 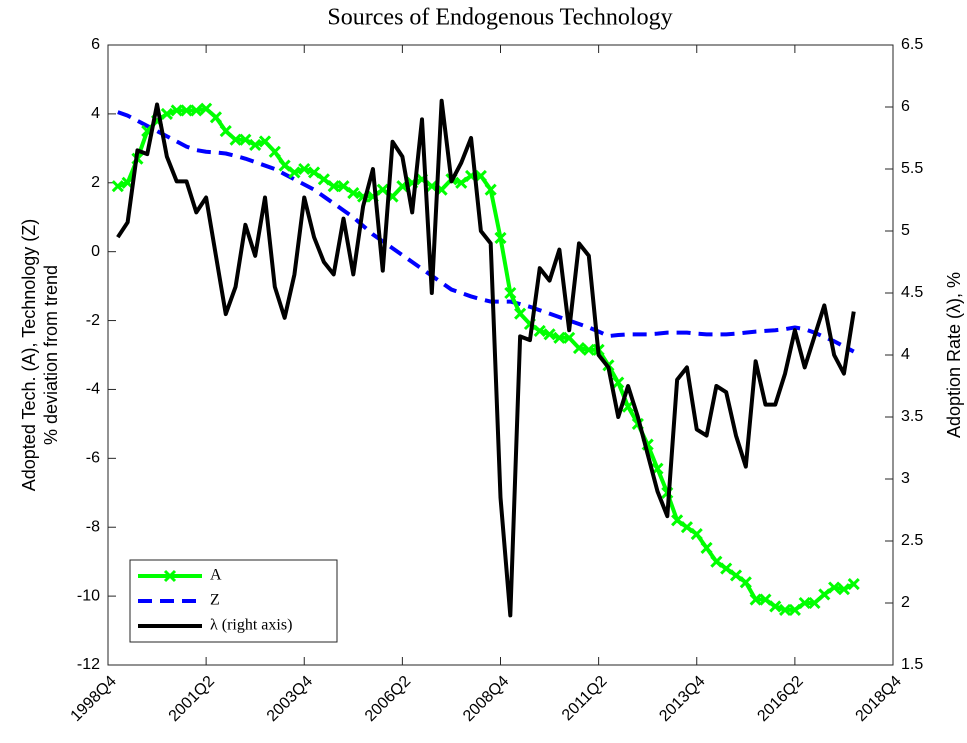 What do you see at coordinates (905, 230) in the screenshot?
I see `y2-tick-label: 5` at bounding box center [905, 230].